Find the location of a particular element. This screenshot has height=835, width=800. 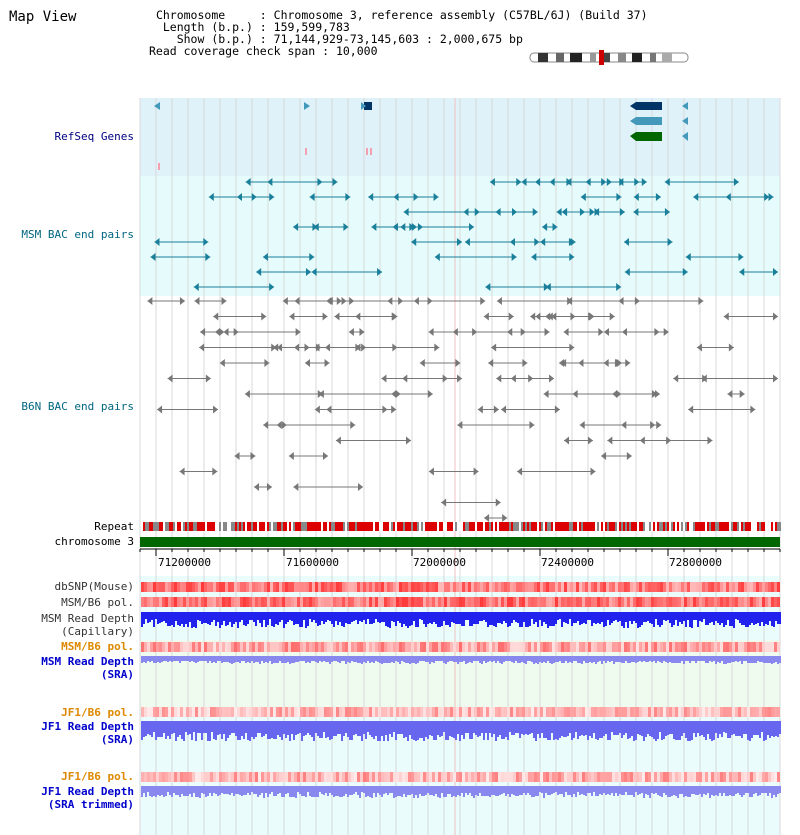

repeat-label: Repeat is located at coordinates (114, 526).